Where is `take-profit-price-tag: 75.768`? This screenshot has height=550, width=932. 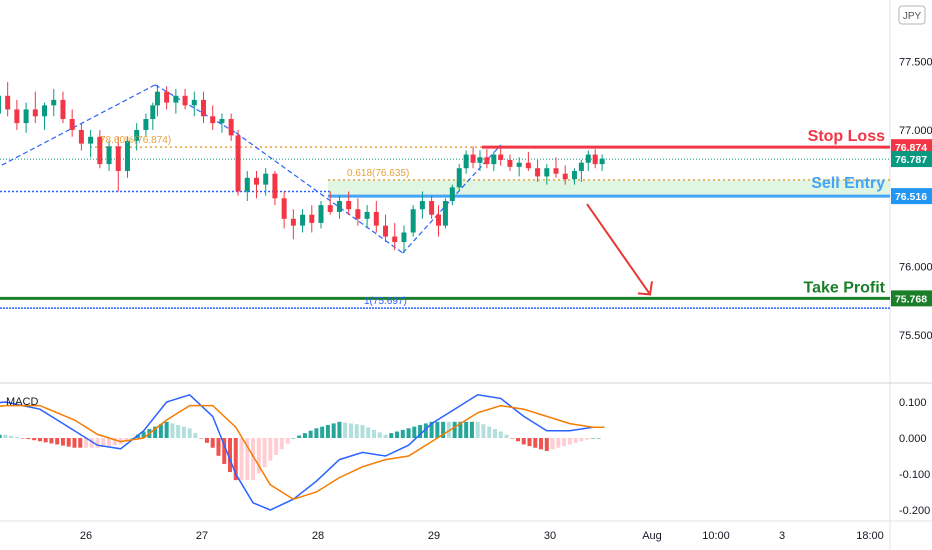
take-profit-price-tag: 75.768 is located at coordinates (911, 298).